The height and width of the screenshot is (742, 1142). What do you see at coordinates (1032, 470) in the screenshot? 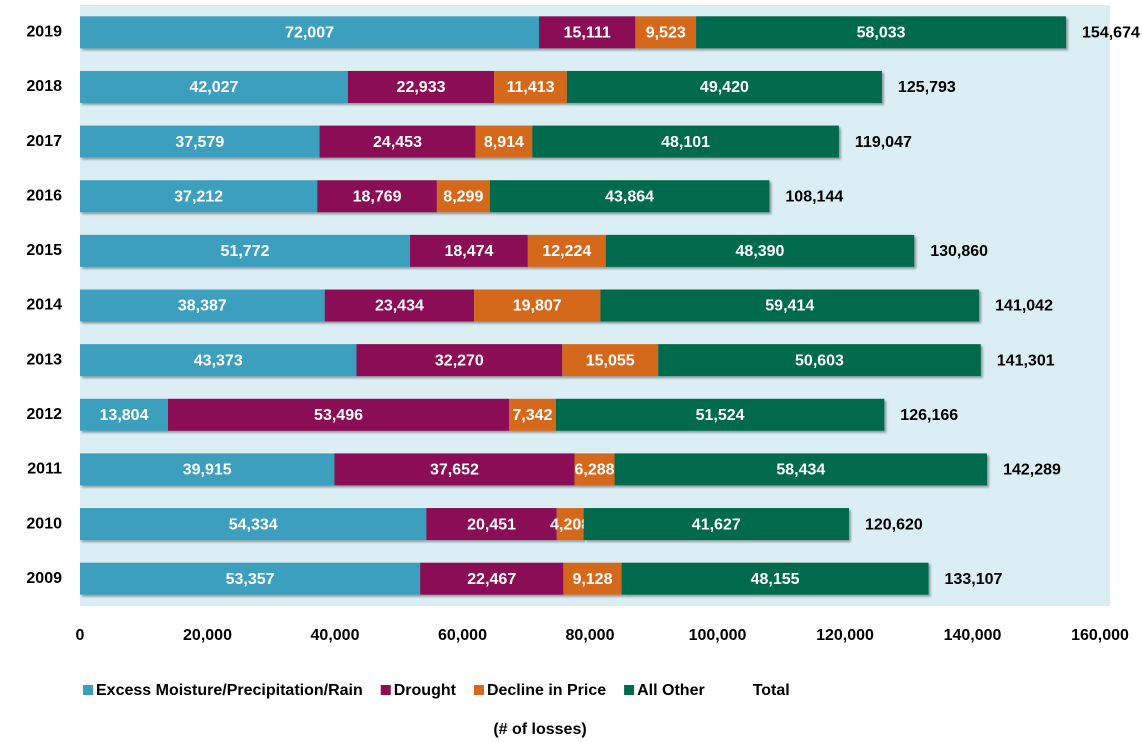
I see `total-label: 142,289` at bounding box center [1032, 470].